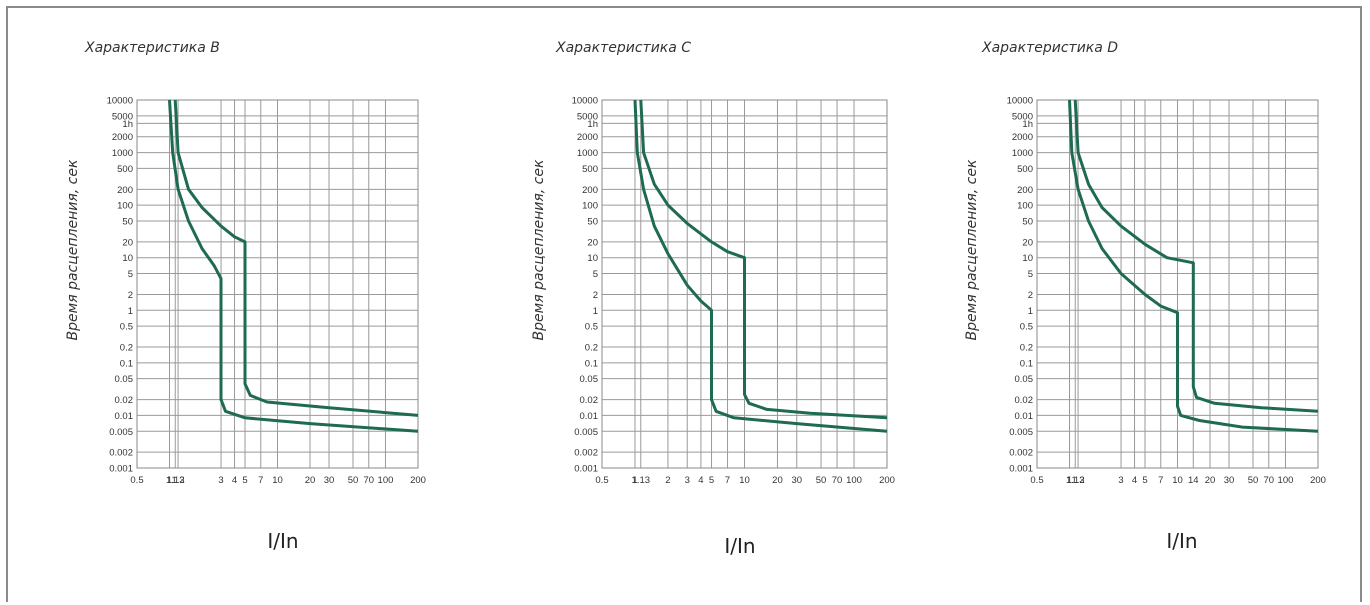 The width and height of the screenshot is (1370, 605). I want to click on y-tick-label: 5000, so click(122, 116).